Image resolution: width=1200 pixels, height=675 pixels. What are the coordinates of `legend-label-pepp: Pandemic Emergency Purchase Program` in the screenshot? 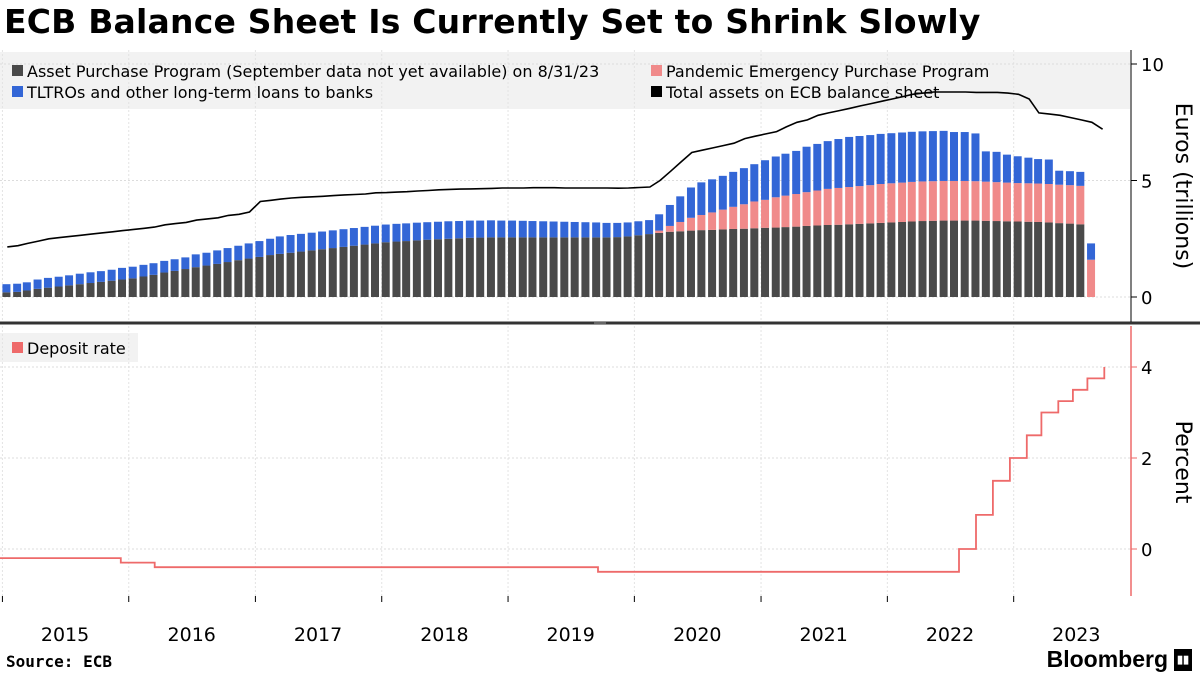 It's located at (827, 71).